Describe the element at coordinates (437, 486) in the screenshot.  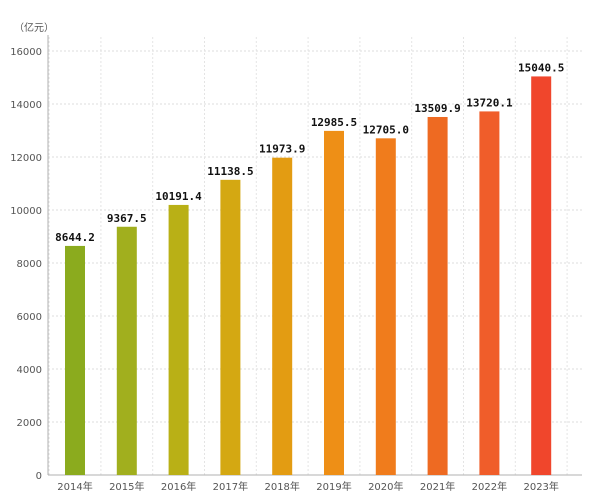
I see `x-tick-label: 2021年` at that location.